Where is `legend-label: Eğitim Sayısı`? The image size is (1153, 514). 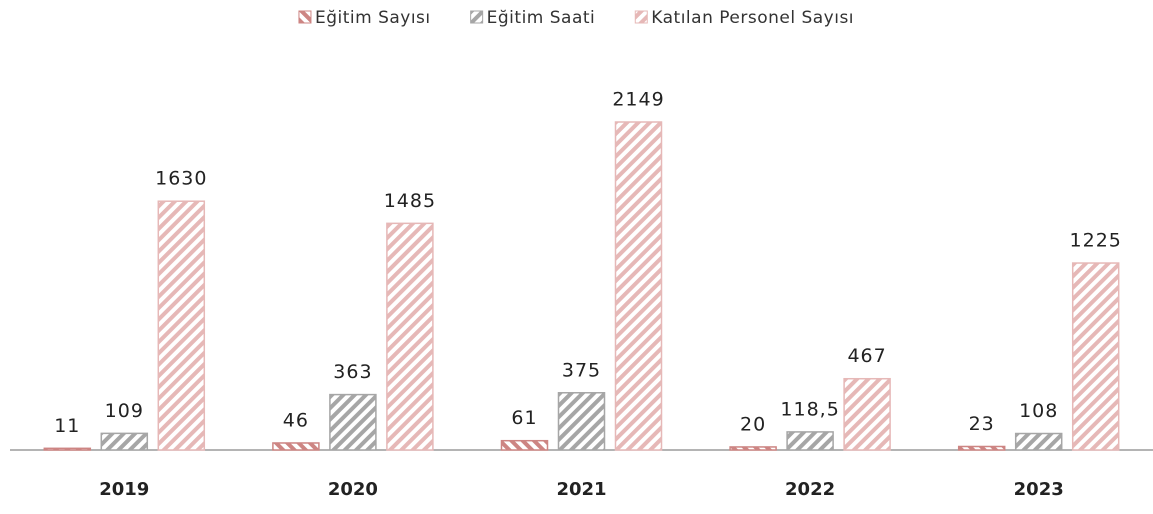 legend-label: Eğitim Sayısı is located at coordinates (373, 18).